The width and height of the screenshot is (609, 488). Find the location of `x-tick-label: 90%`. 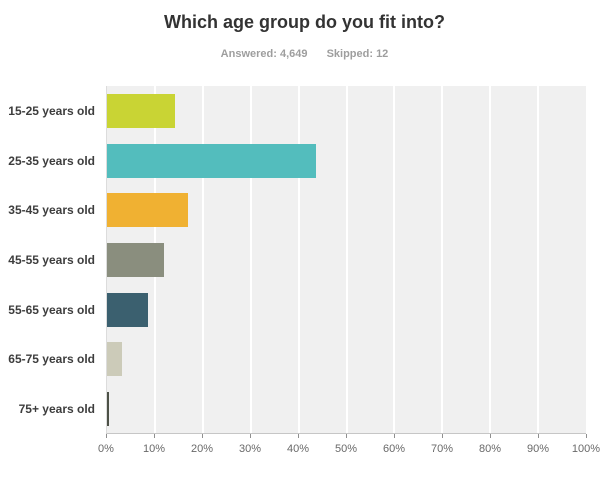

x-tick-label: 90% is located at coordinates (538, 449).